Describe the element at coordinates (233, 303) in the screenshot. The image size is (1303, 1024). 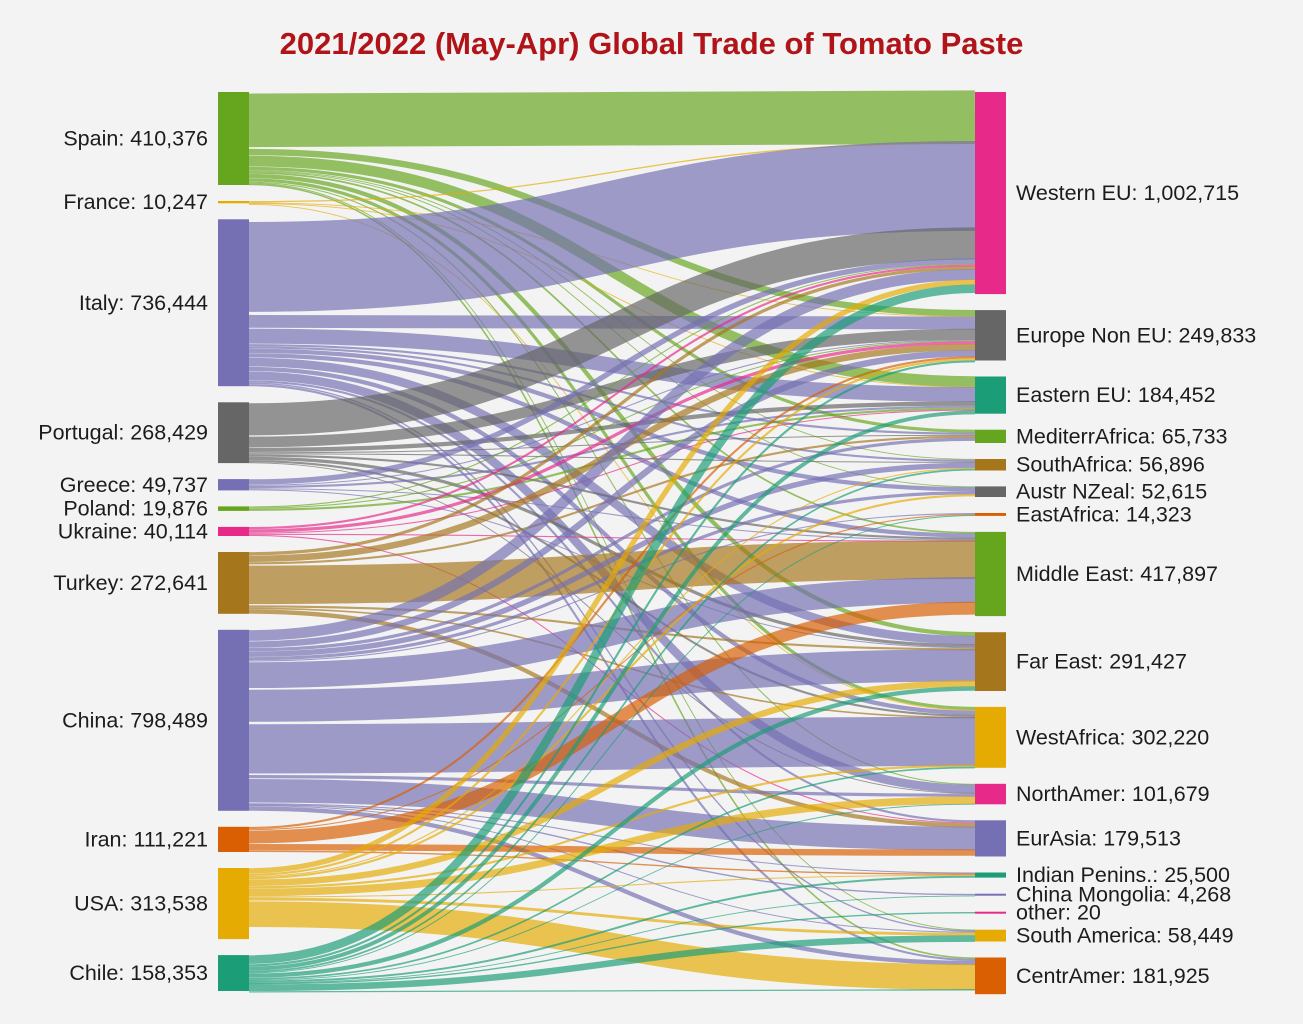
I see `source-node-italy` at that location.